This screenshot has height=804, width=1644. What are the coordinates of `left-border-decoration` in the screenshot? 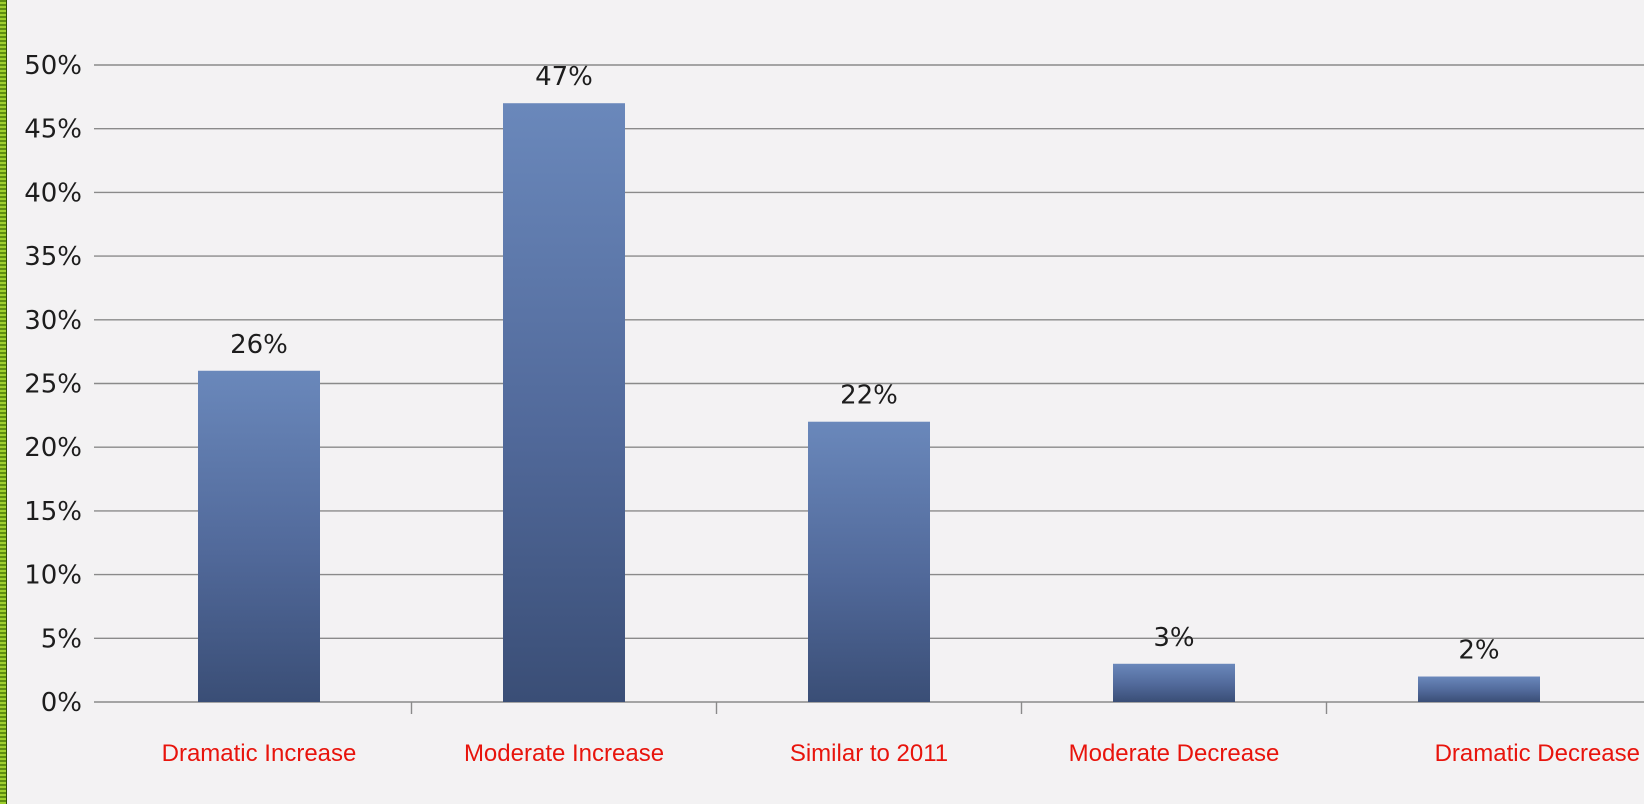 It's located at (3, 402).